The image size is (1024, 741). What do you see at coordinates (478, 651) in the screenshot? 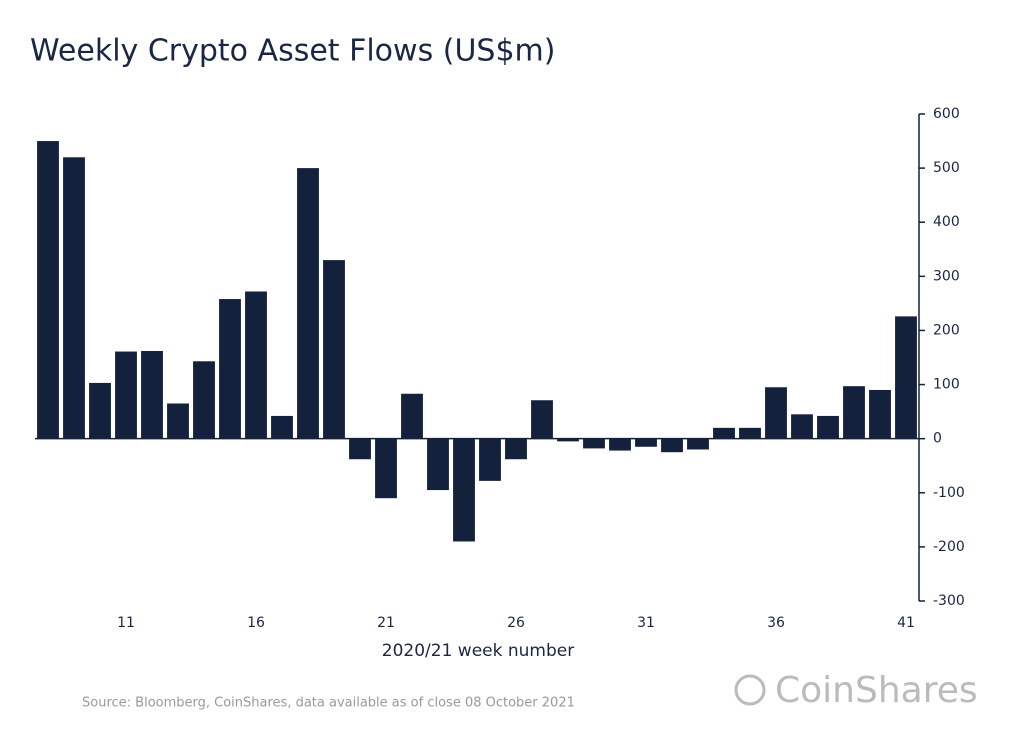
I see `x-axis-label: 2020/21 week number` at bounding box center [478, 651].